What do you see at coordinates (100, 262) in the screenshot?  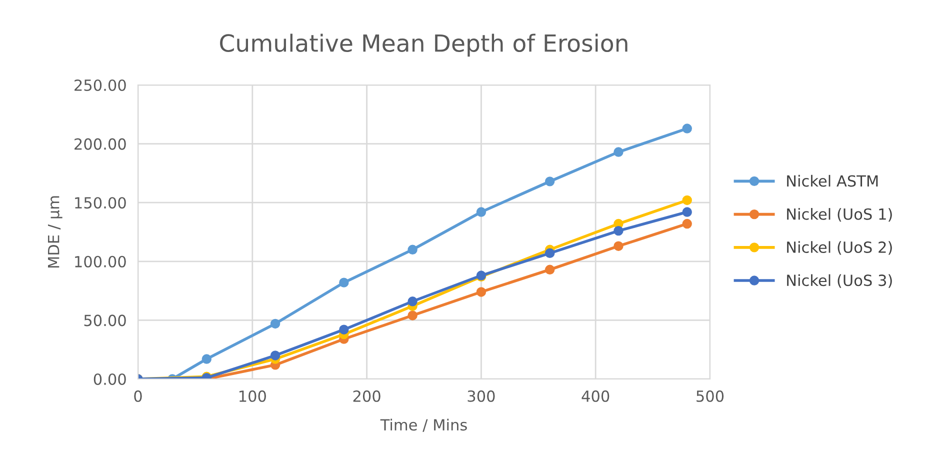 I see `y-tick-label: 100.00` at bounding box center [100, 262].